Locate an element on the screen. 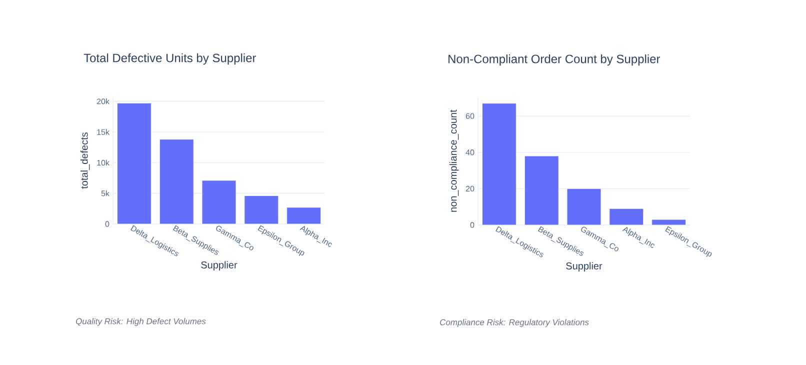 The image size is (806, 365). text: Compliance Risk: Regulatory Violations is located at coordinates (514, 323).